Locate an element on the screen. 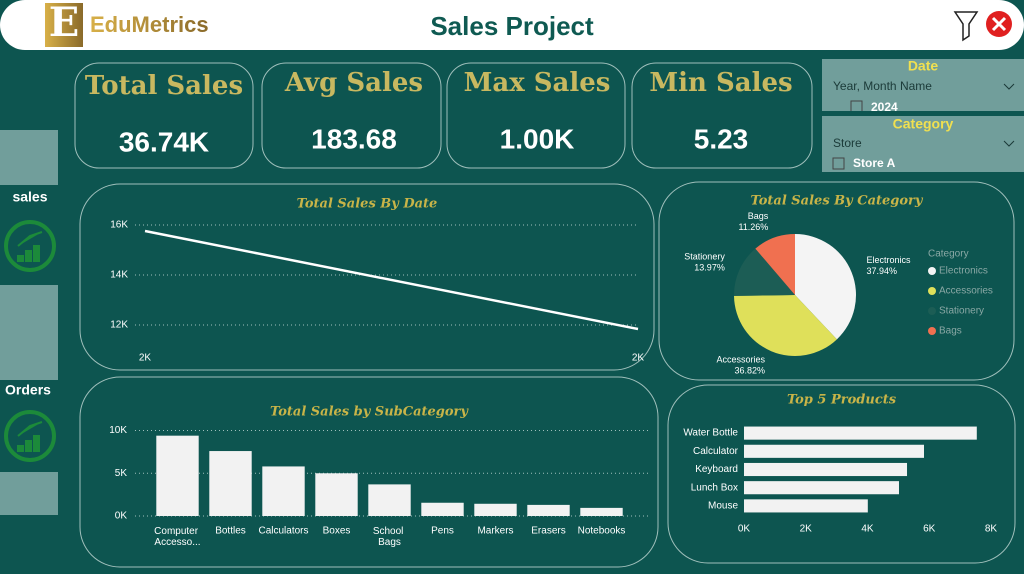 This screenshot has width=1024, height=574. kpi-value: 183.68 is located at coordinates (354, 138).